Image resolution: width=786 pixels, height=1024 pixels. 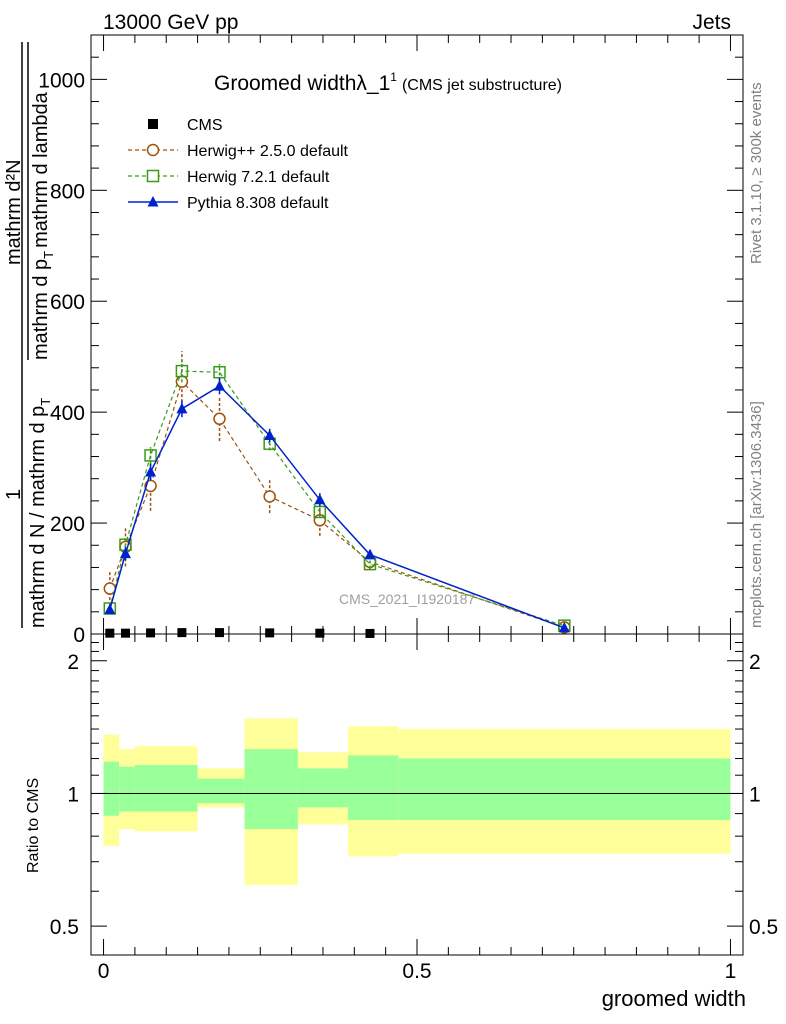 What do you see at coordinates (41, 169) in the screenshot?
I see `y-label-mid-suffix: mathrm d lambda` at bounding box center [41, 169].